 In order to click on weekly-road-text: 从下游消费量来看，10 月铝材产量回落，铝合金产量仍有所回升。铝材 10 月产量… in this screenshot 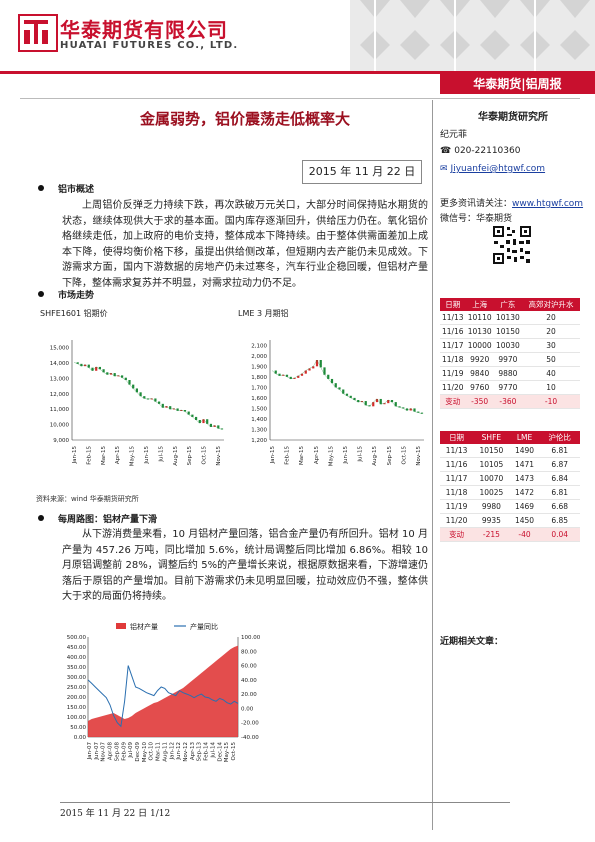, I will do `click(245, 565)`.